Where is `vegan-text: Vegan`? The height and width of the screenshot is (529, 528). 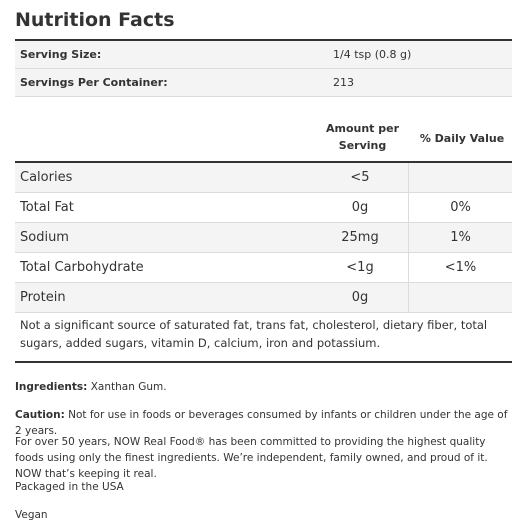
vegan-text: Vegan is located at coordinates (31, 515).